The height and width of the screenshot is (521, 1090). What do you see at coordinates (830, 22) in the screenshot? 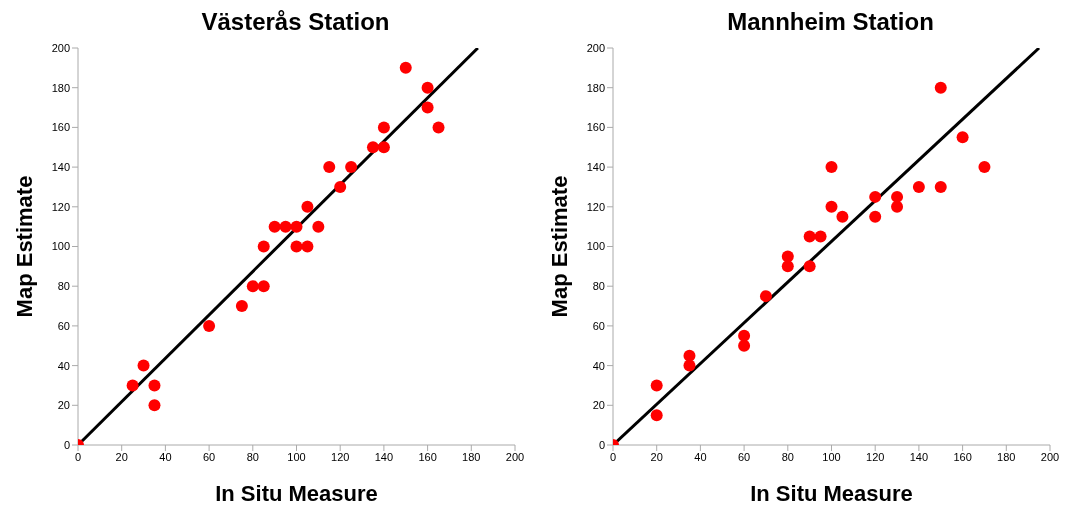
I see `chart-title: Mannheim Station` at bounding box center [830, 22].